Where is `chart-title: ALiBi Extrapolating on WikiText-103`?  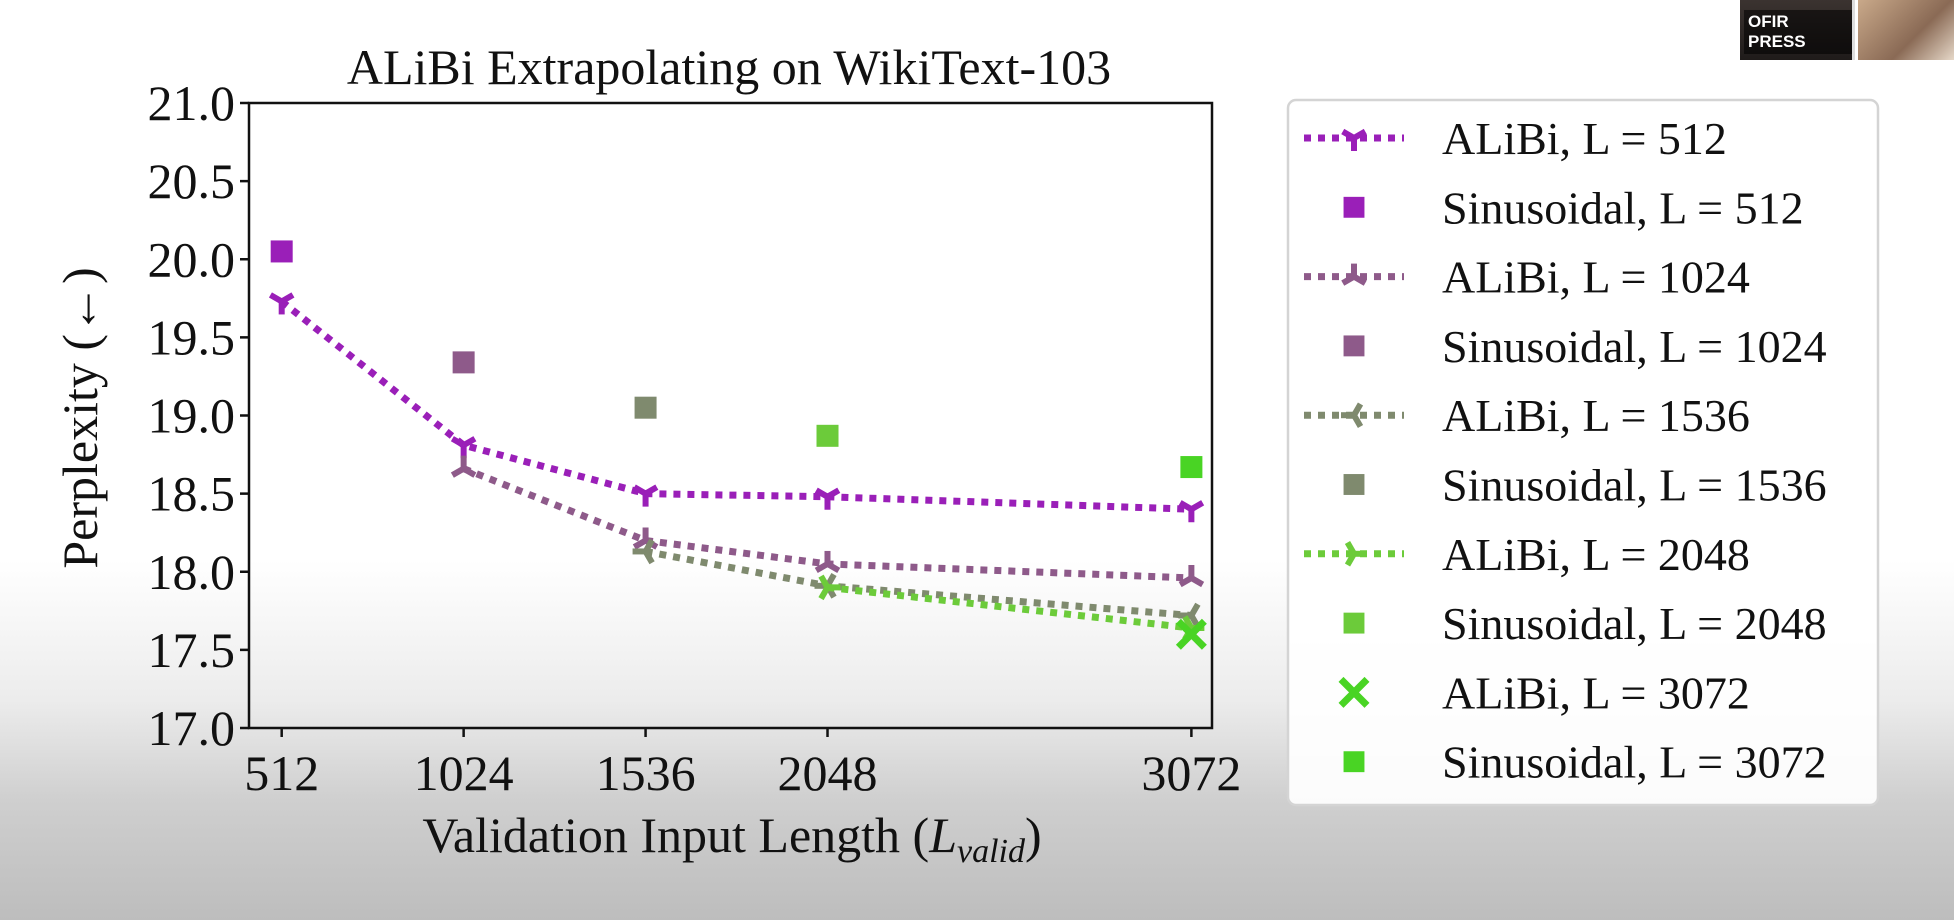
chart-title: ALiBi Extrapolating on WikiText-103 is located at coordinates (729, 67).